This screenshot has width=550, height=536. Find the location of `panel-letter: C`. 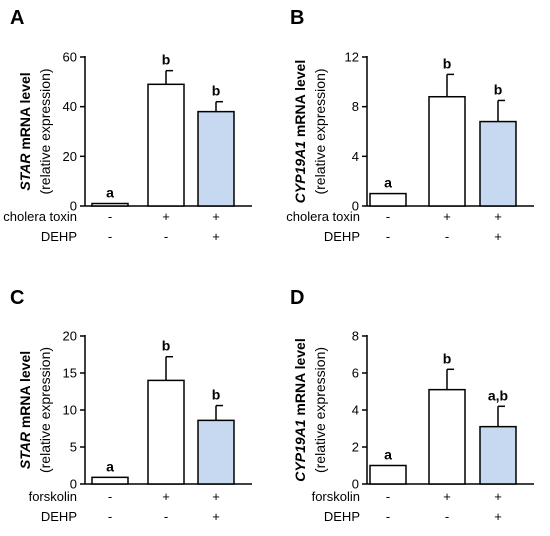

panel-letter: C is located at coordinates (17, 298).